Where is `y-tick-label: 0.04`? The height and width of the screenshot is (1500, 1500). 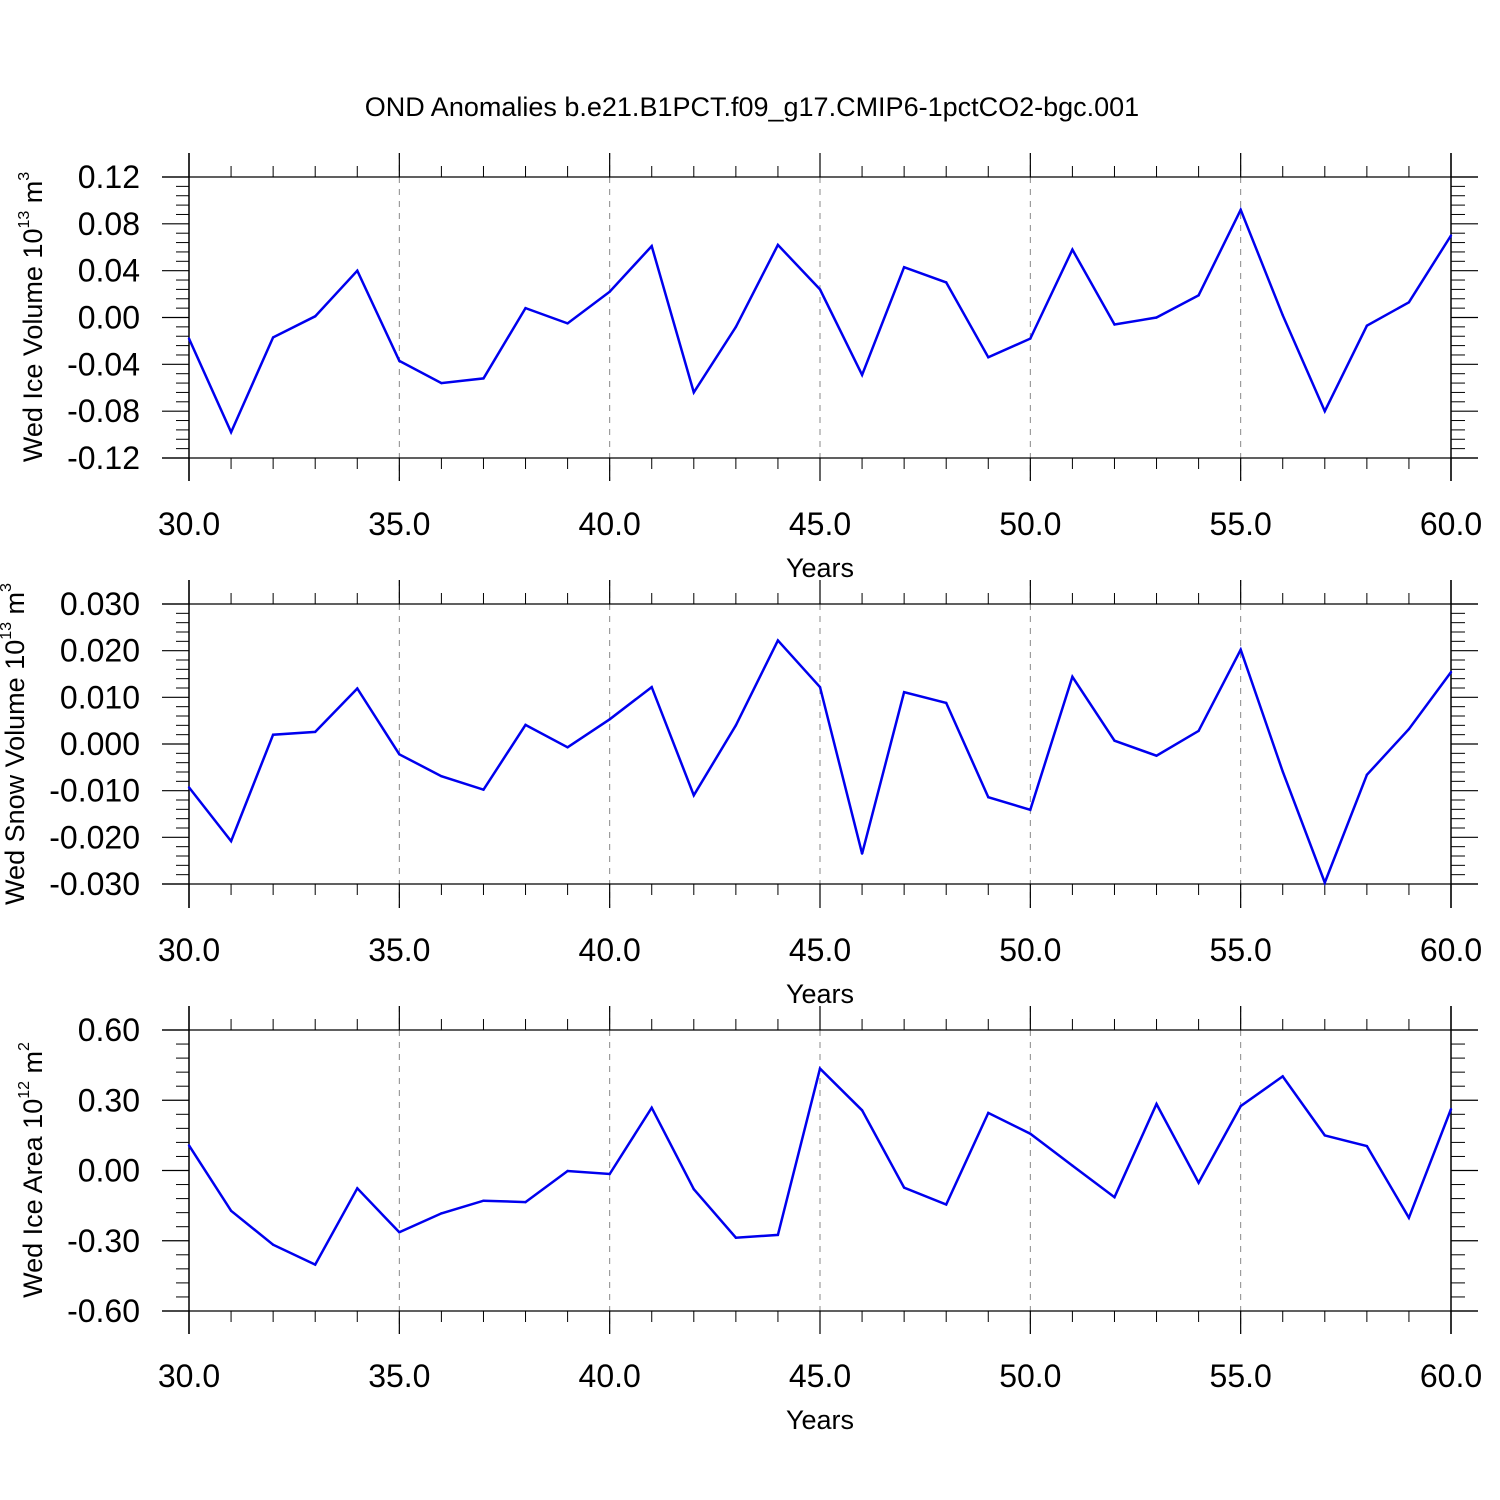 y-tick-label: 0.04 is located at coordinates (109, 271).